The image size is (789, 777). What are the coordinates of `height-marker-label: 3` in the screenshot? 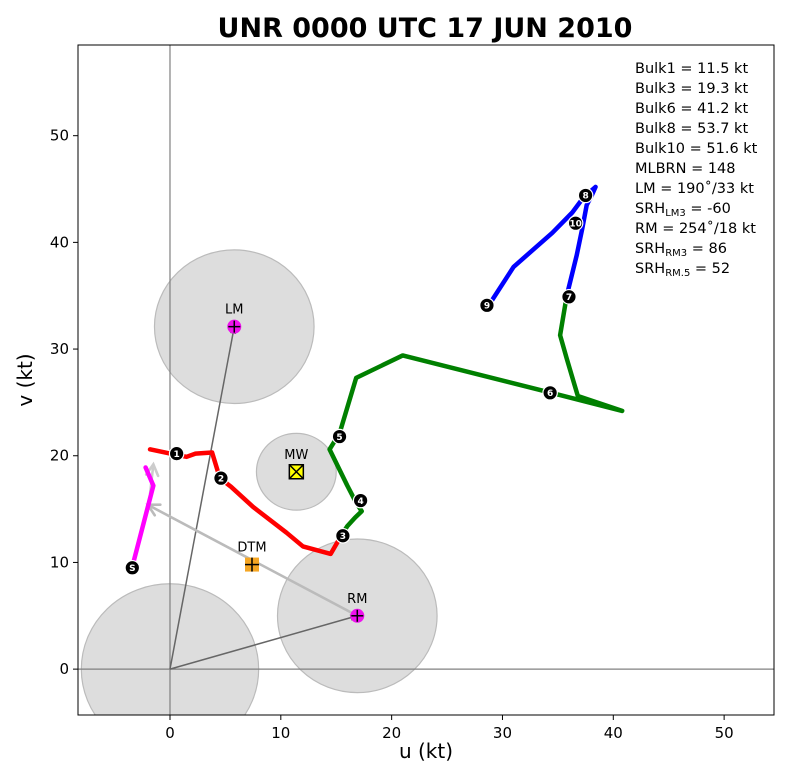 It's located at (343, 537).